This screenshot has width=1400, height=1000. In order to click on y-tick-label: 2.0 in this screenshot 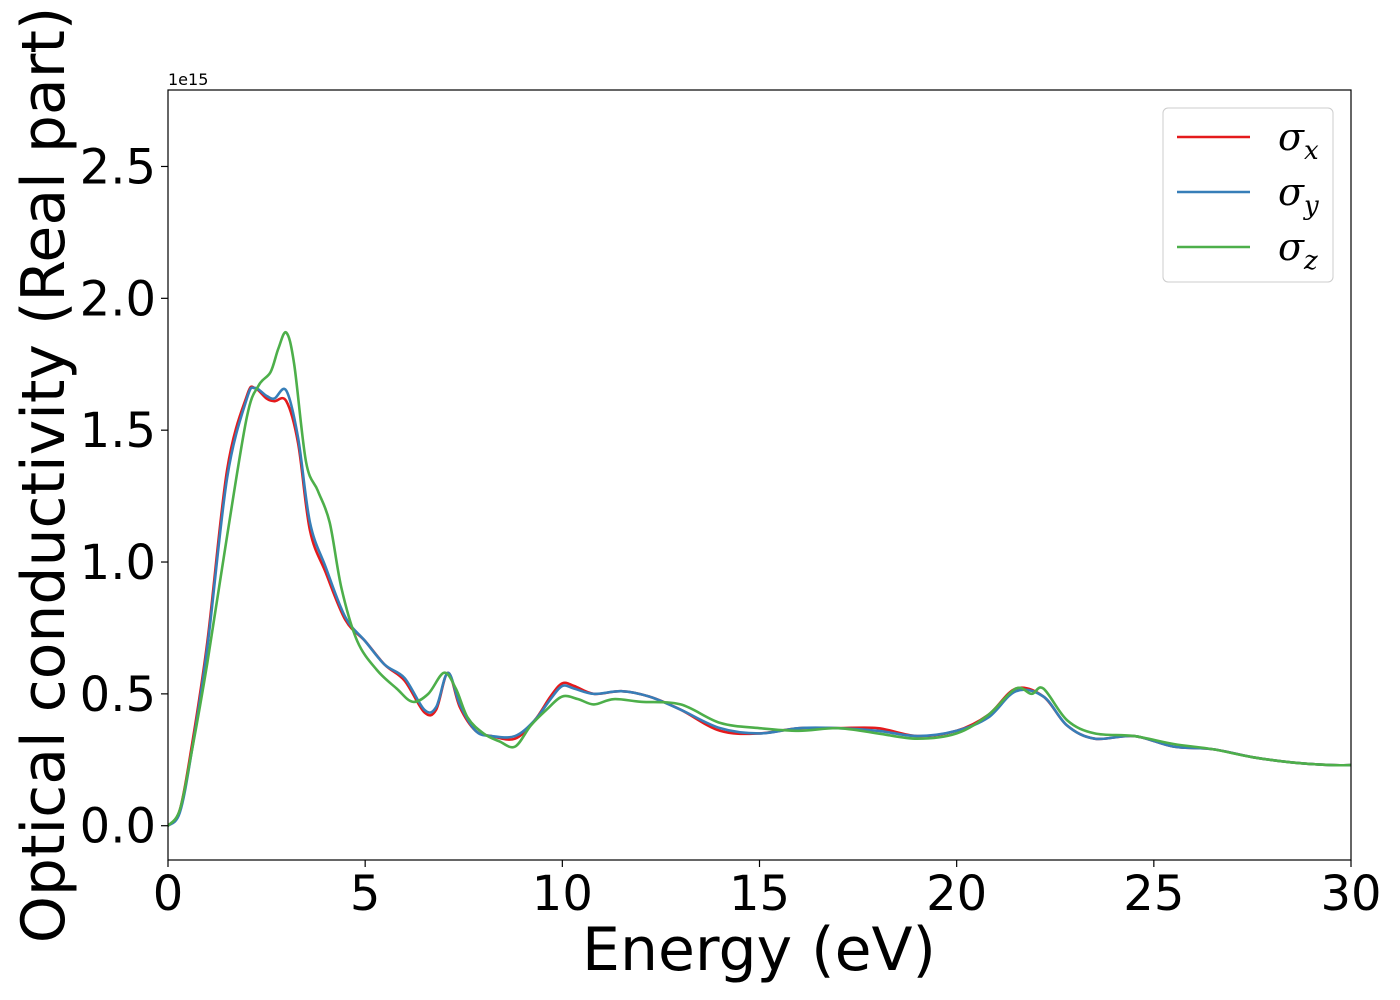, I will do `click(118, 299)`.